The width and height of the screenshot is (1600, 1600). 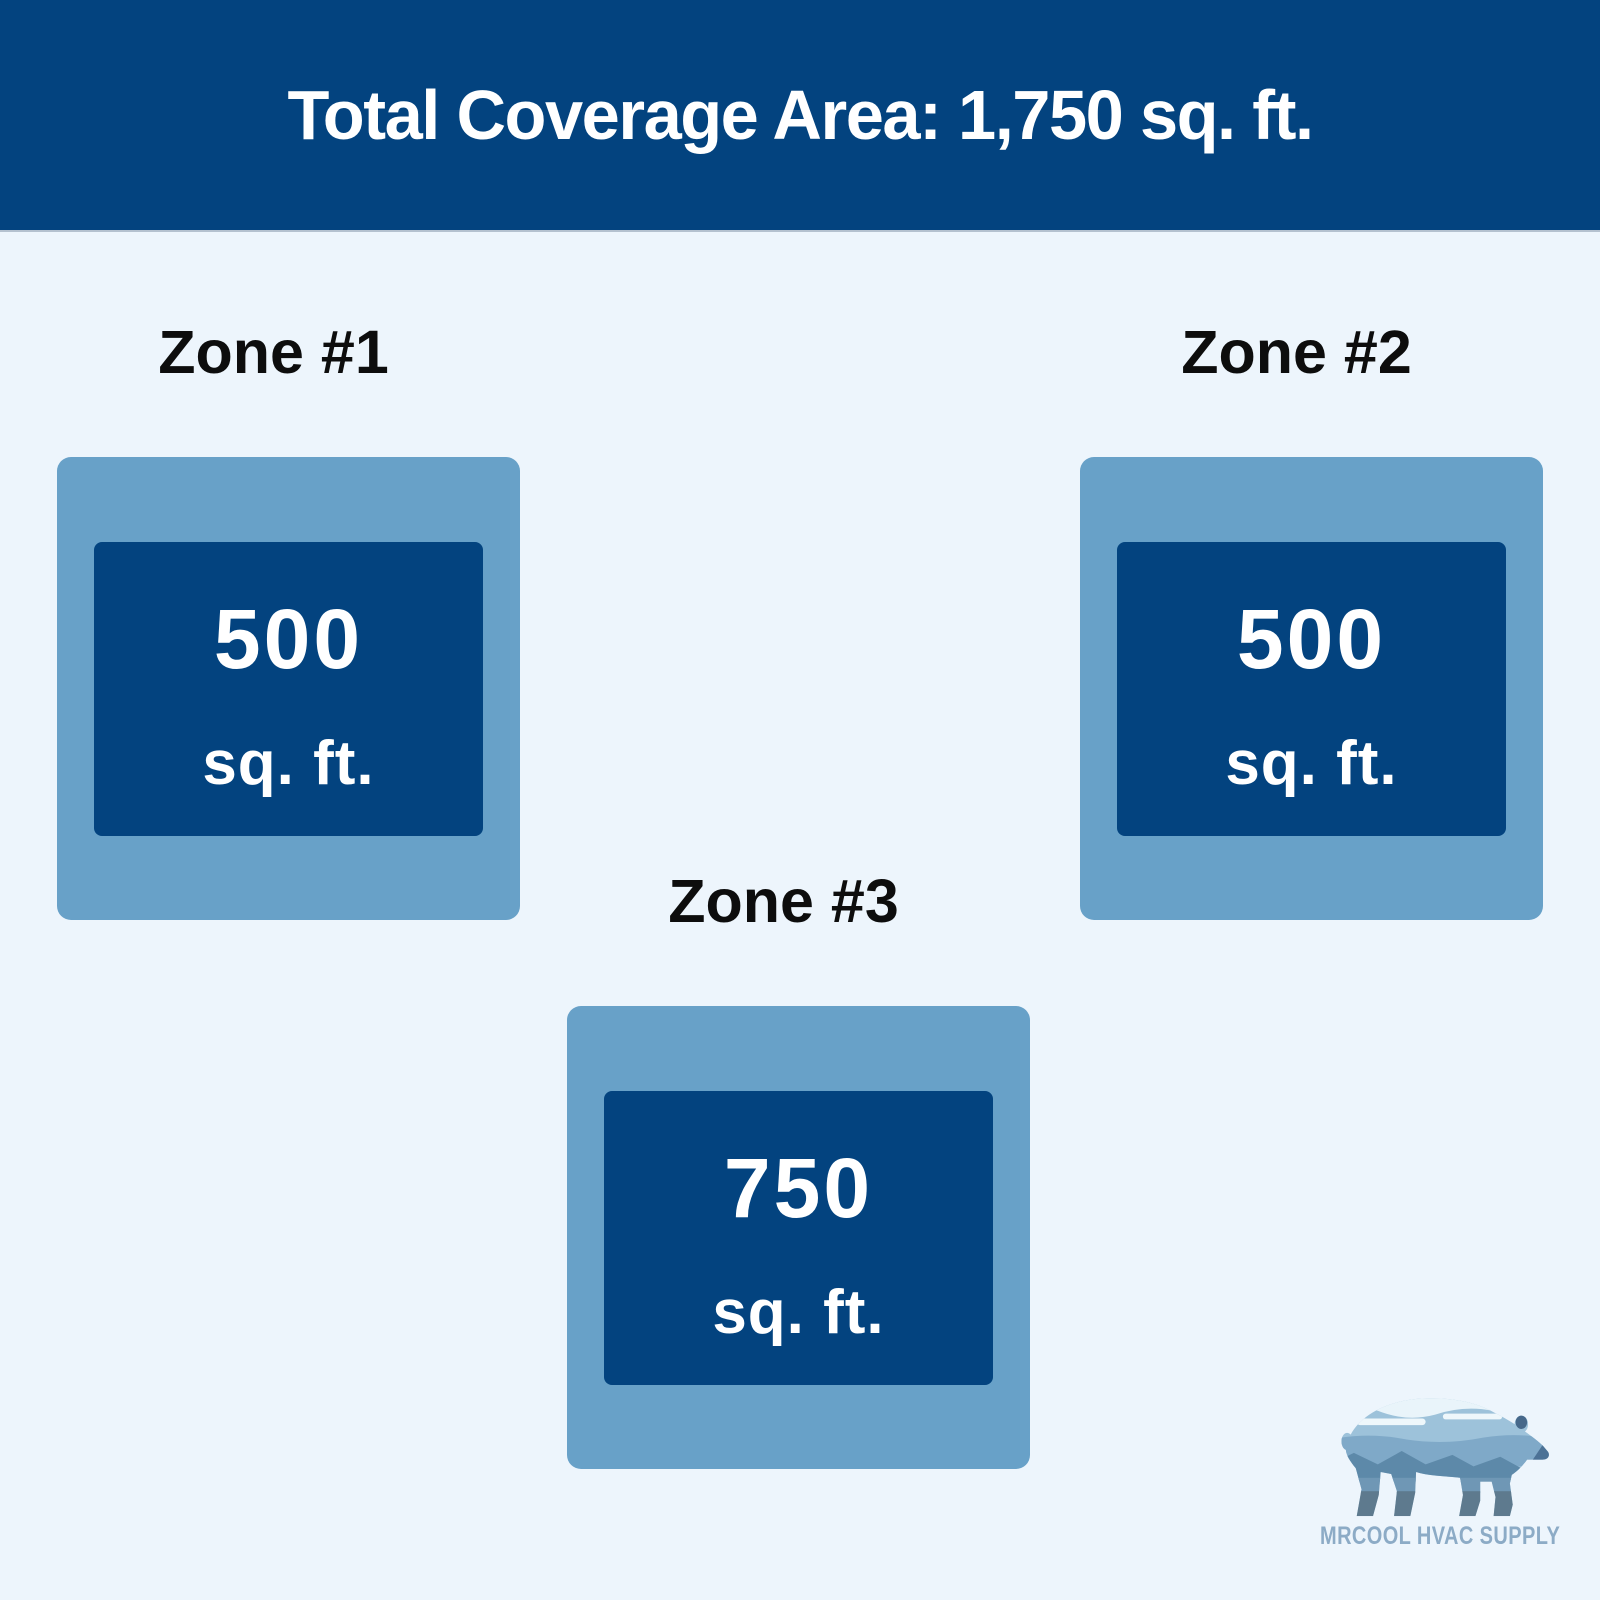 I want to click on zone-2-area-value: 500, so click(x=1311, y=639).